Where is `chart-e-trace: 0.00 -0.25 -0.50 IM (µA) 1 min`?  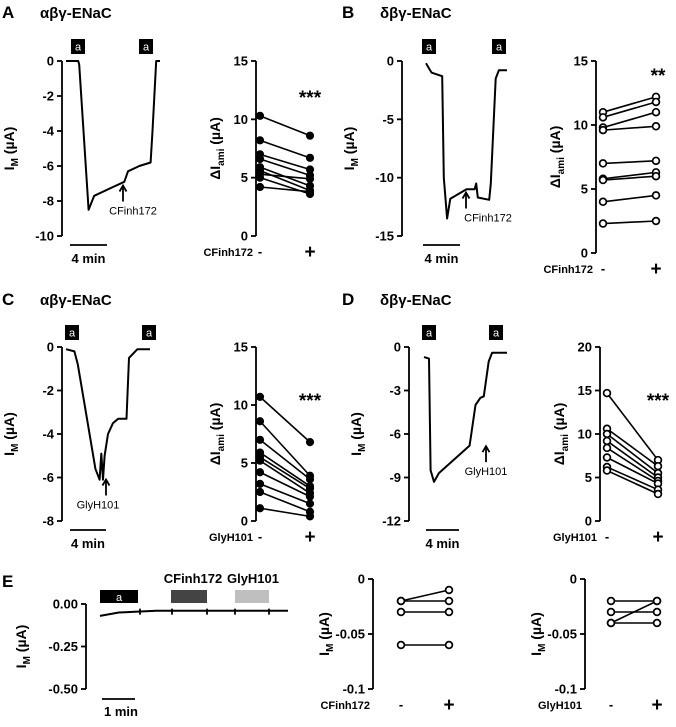
chart-e-trace: 0.00 -0.25 -0.50 IM (µA) 1 min is located at coordinates (150, 658).